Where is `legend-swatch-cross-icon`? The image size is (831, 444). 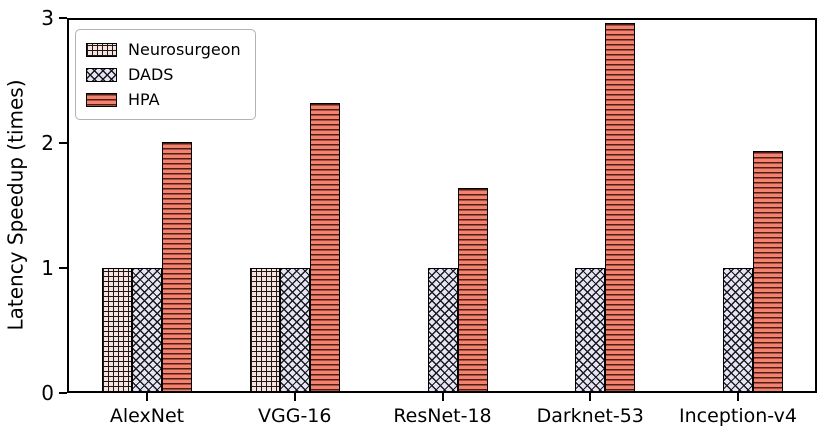 legend-swatch-cross-icon is located at coordinates (101, 74).